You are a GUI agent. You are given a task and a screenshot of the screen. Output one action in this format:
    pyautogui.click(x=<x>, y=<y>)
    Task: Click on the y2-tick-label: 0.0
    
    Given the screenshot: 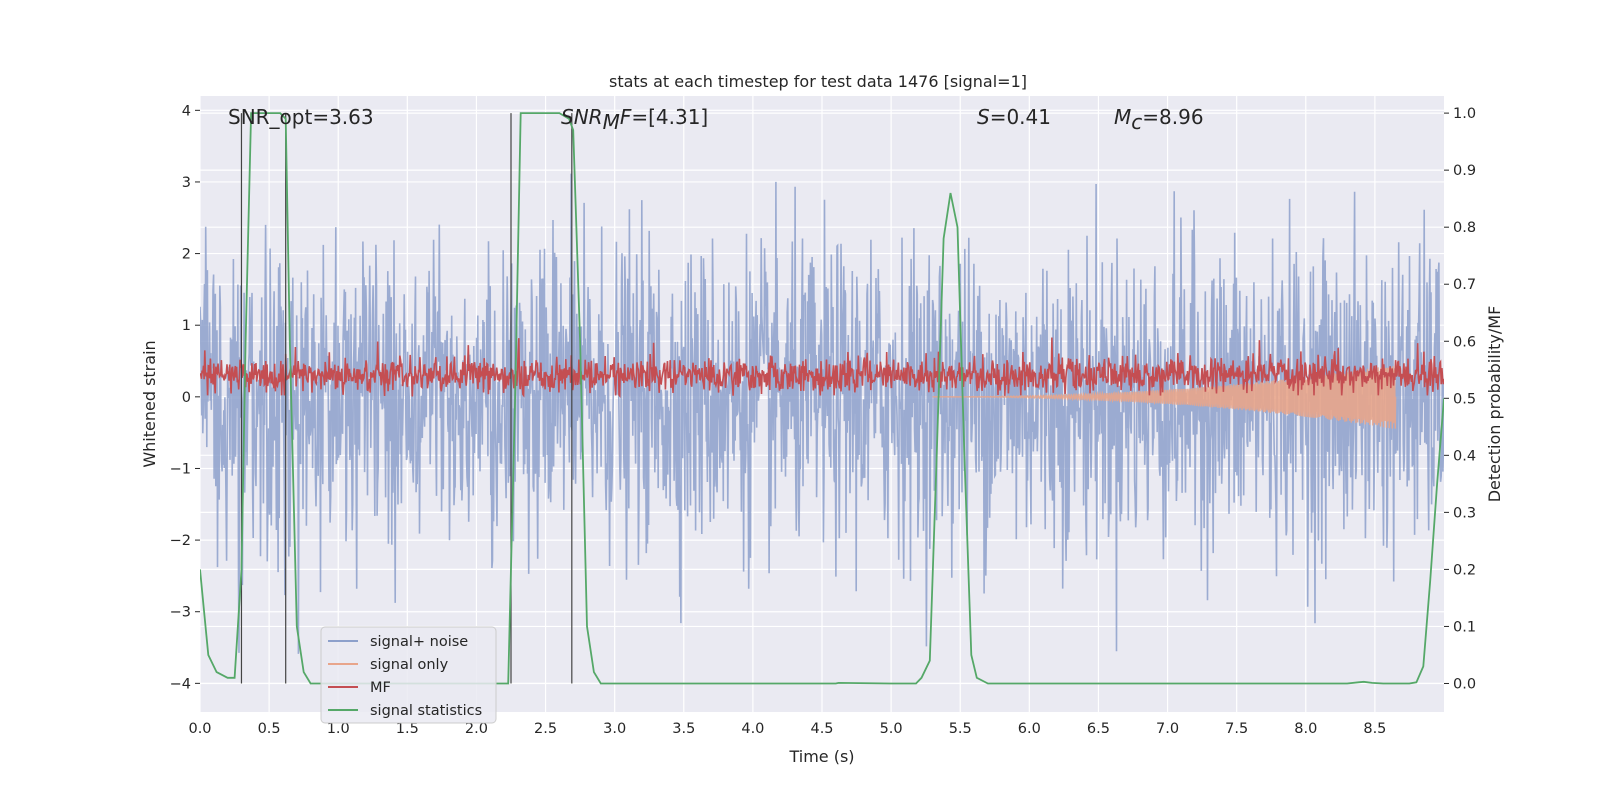 What is the action you would take?
    pyautogui.click(x=1464, y=684)
    